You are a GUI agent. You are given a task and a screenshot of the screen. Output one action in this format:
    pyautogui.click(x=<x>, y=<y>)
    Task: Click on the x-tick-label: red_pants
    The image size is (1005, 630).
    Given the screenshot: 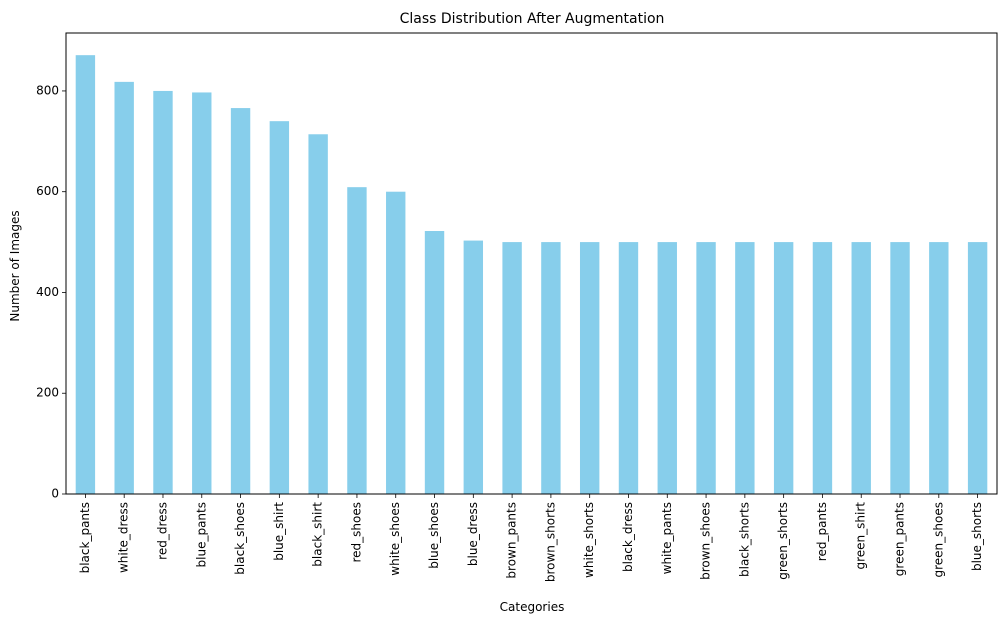 What is the action you would take?
    pyautogui.click(x=822, y=531)
    